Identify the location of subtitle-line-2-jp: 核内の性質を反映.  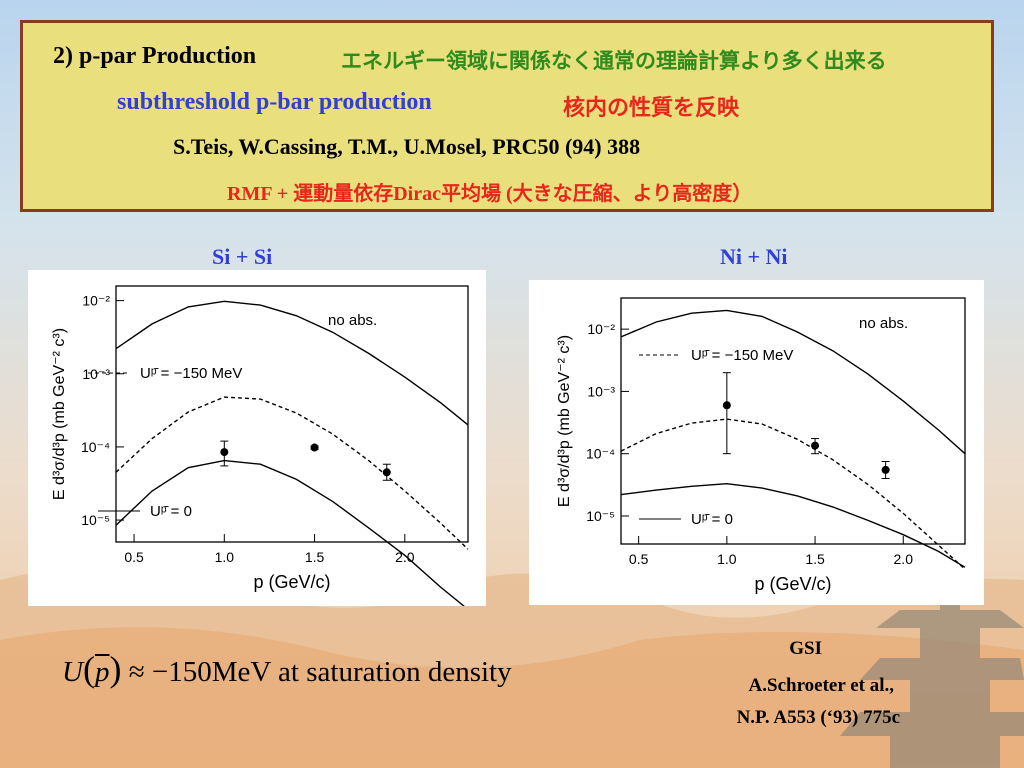
(651, 107).